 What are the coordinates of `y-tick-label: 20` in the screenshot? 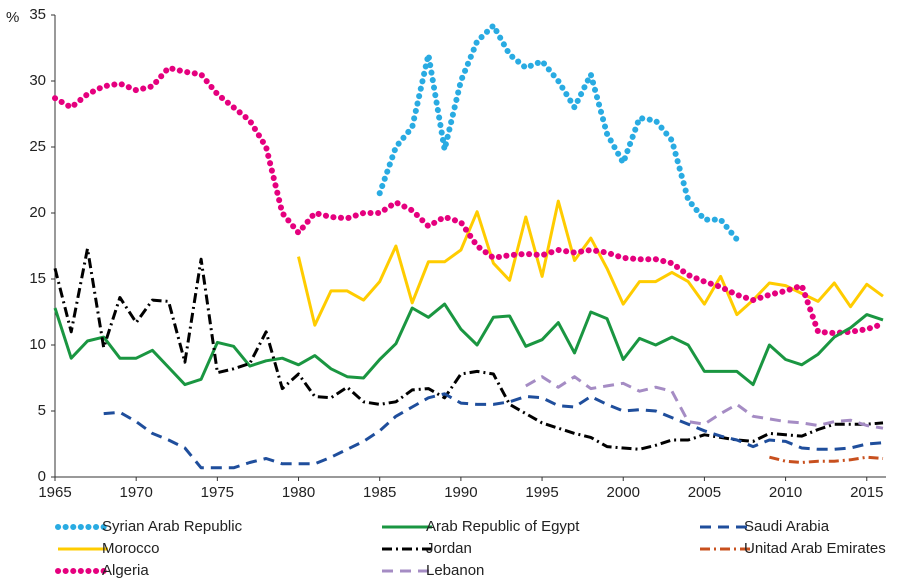 It's located at (37, 212).